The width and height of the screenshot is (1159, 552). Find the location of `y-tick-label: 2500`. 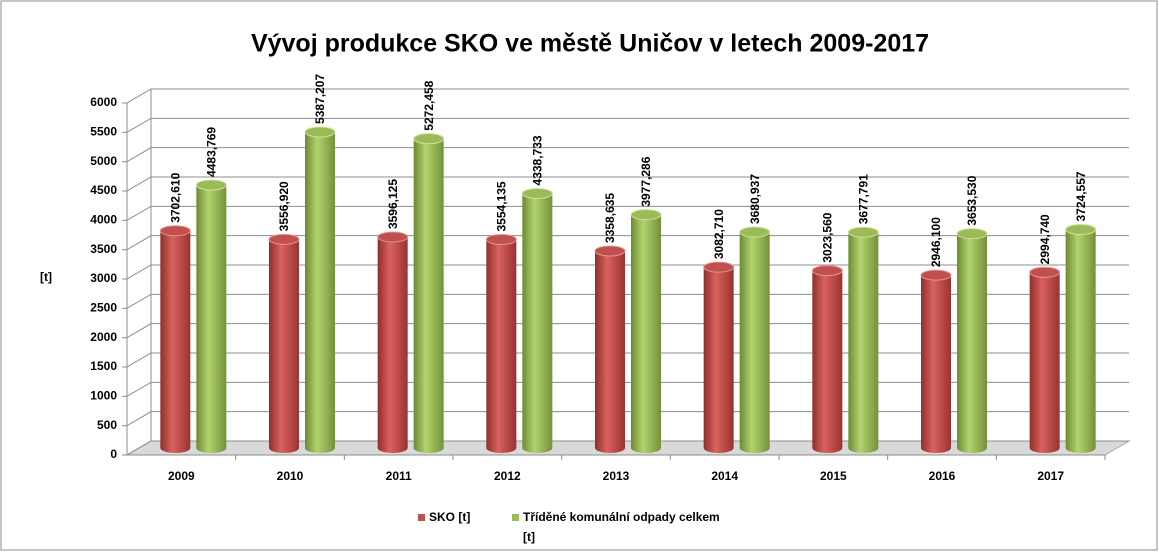

y-tick-label: 2500 is located at coordinates (103, 308).